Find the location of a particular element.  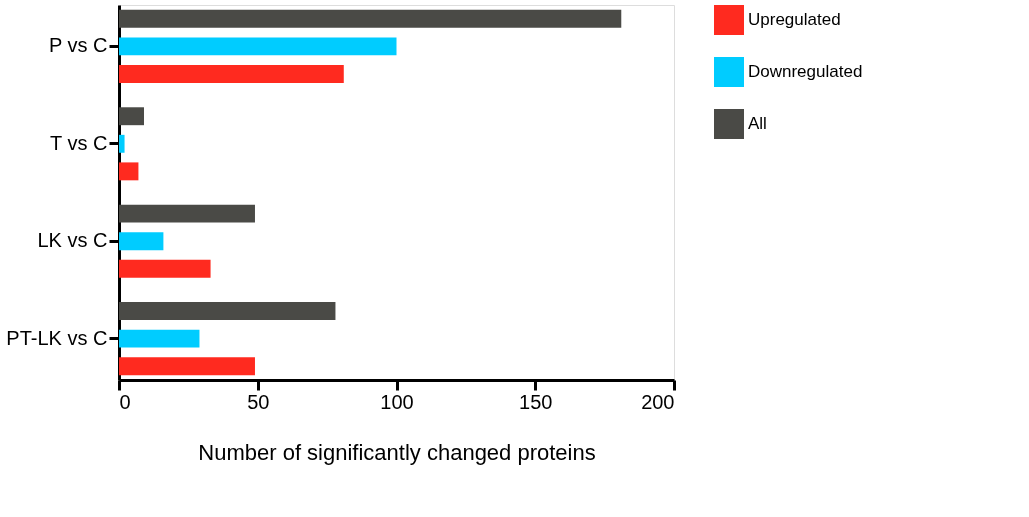

x-axis-title: Number of significantly changed proteins is located at coordinates (397, 452).